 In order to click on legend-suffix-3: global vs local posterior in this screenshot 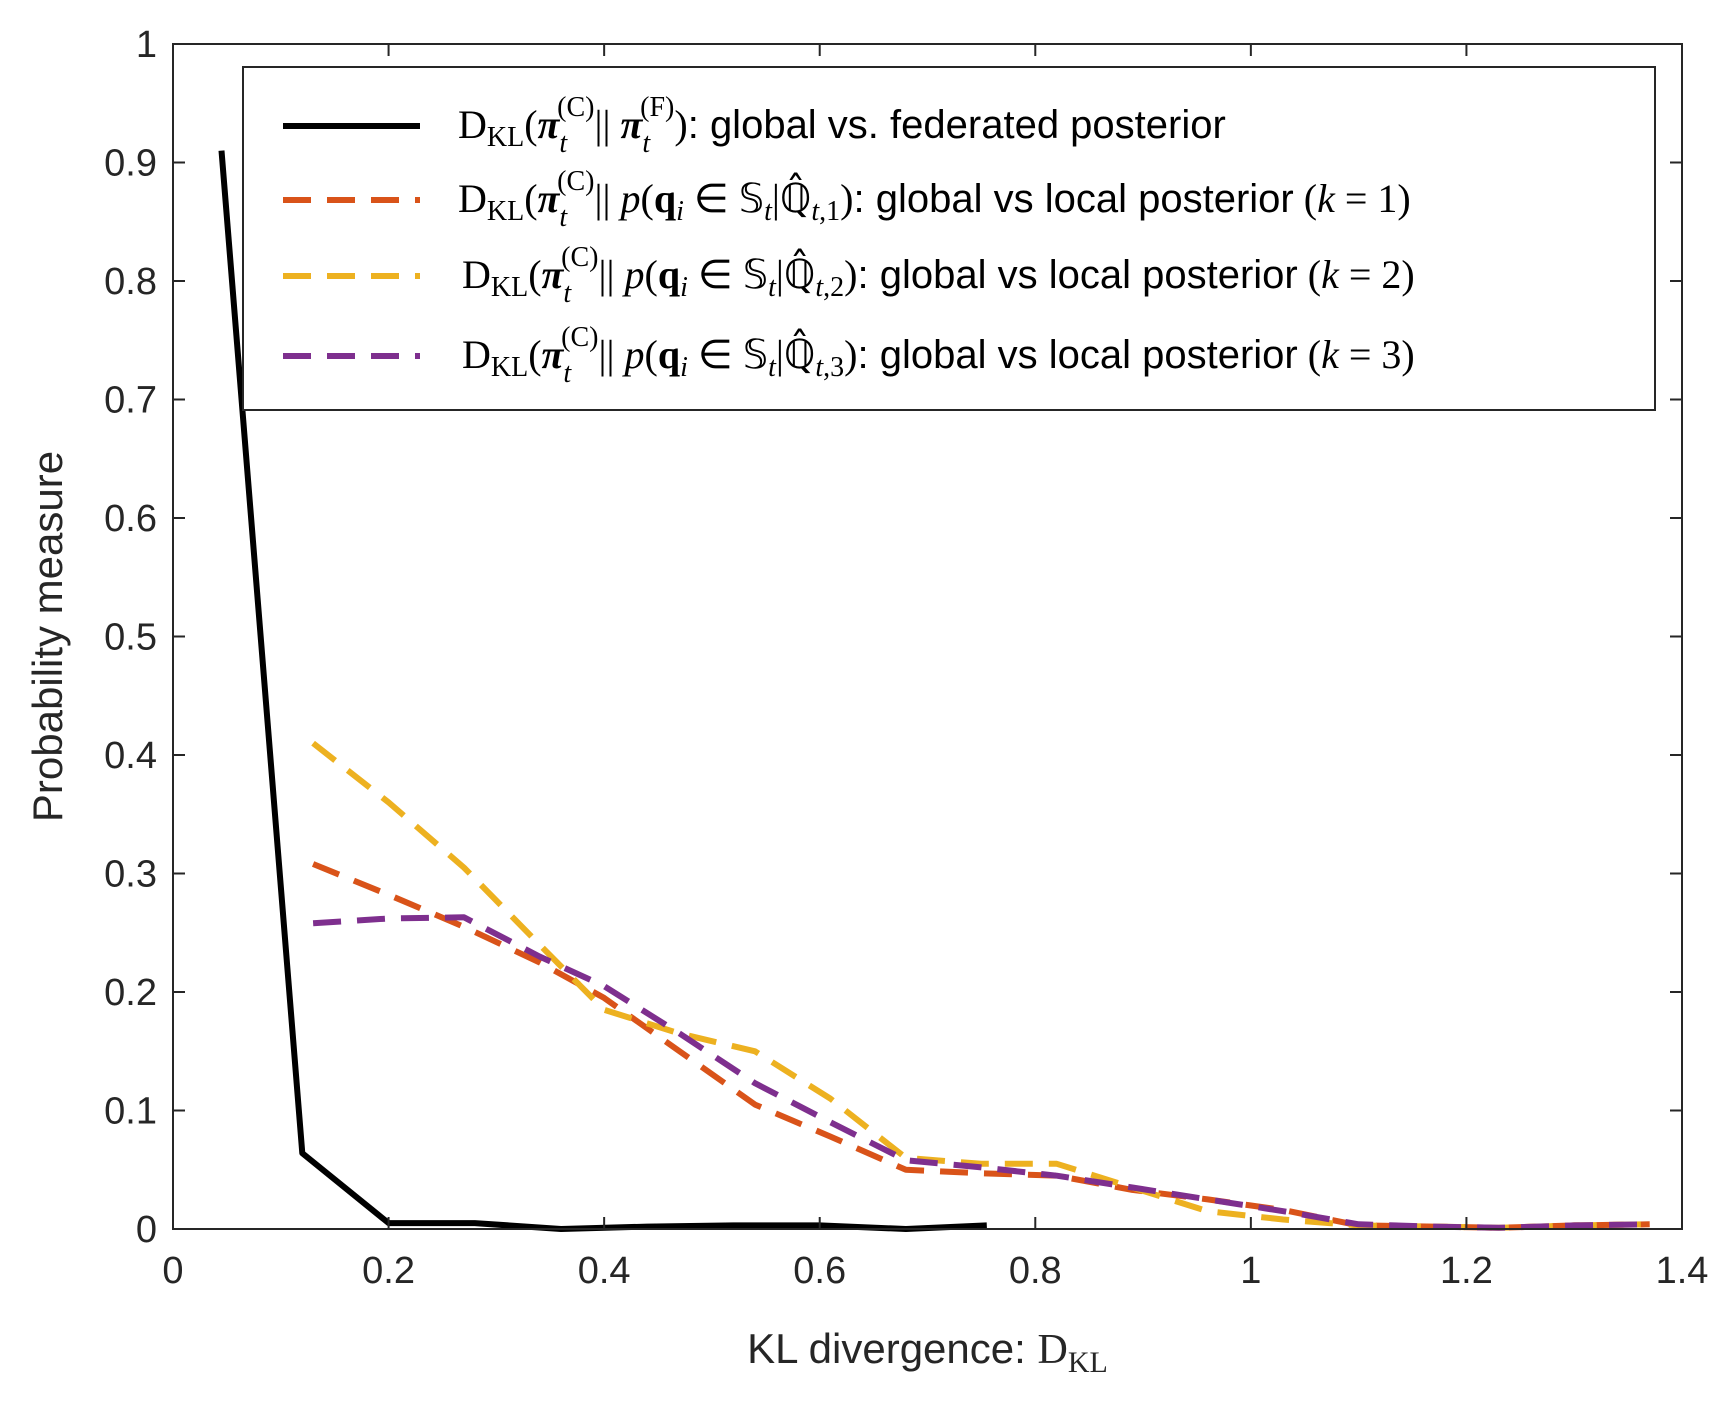, I will do `click(1089, 275)`.